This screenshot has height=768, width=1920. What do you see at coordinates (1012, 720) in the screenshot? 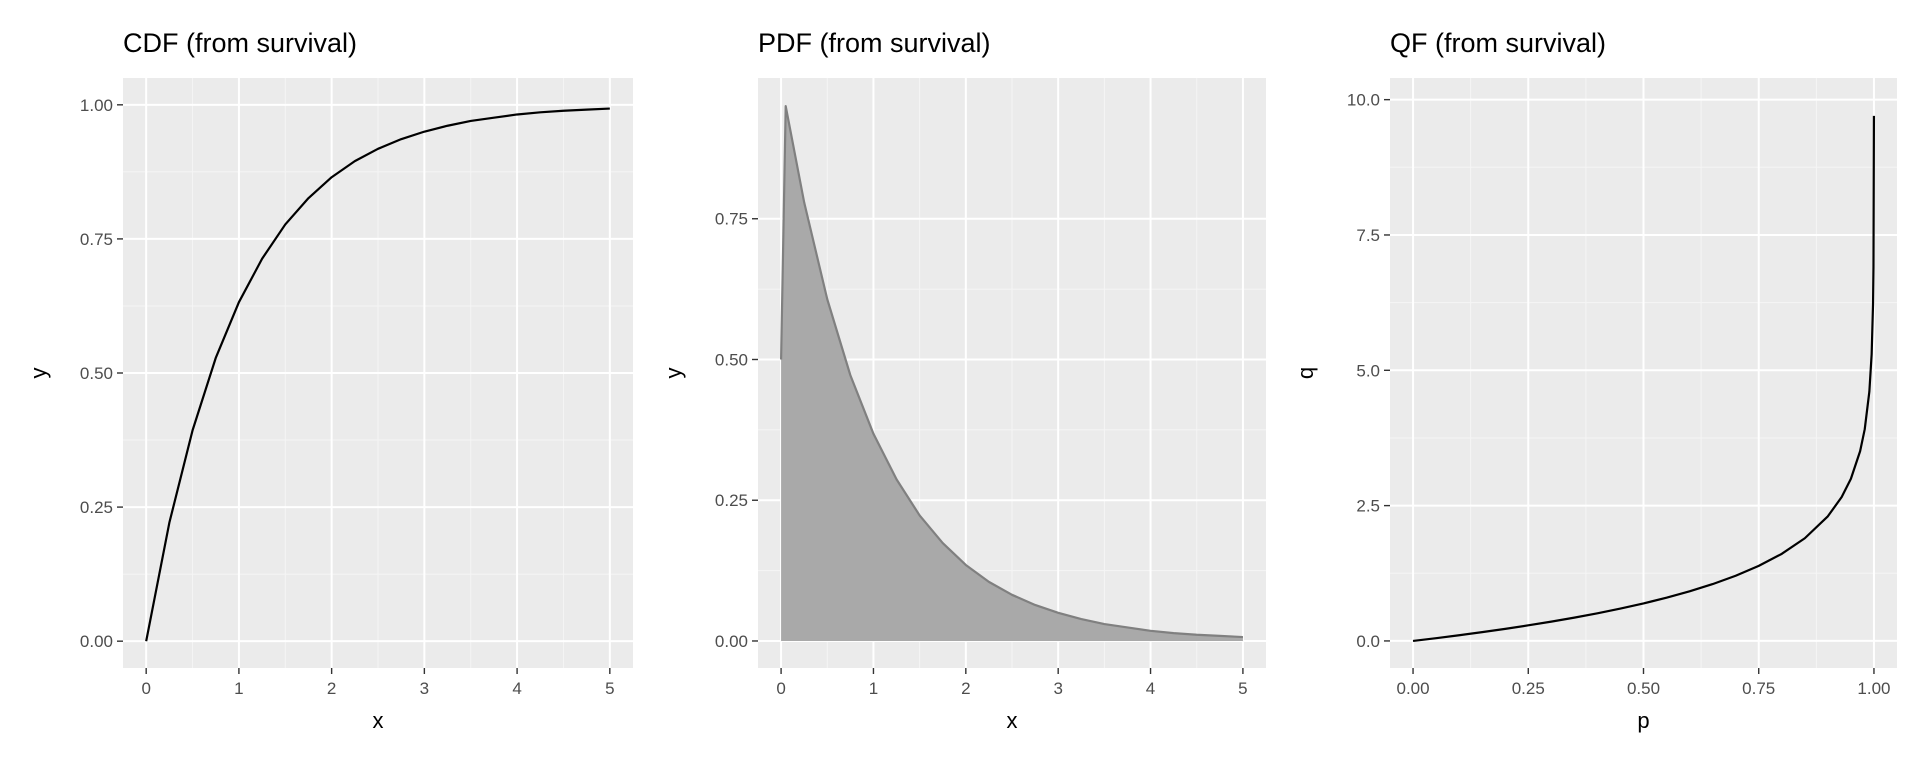
I see `pdf-x-axis-title: x` at bounding box center [1012, 720].